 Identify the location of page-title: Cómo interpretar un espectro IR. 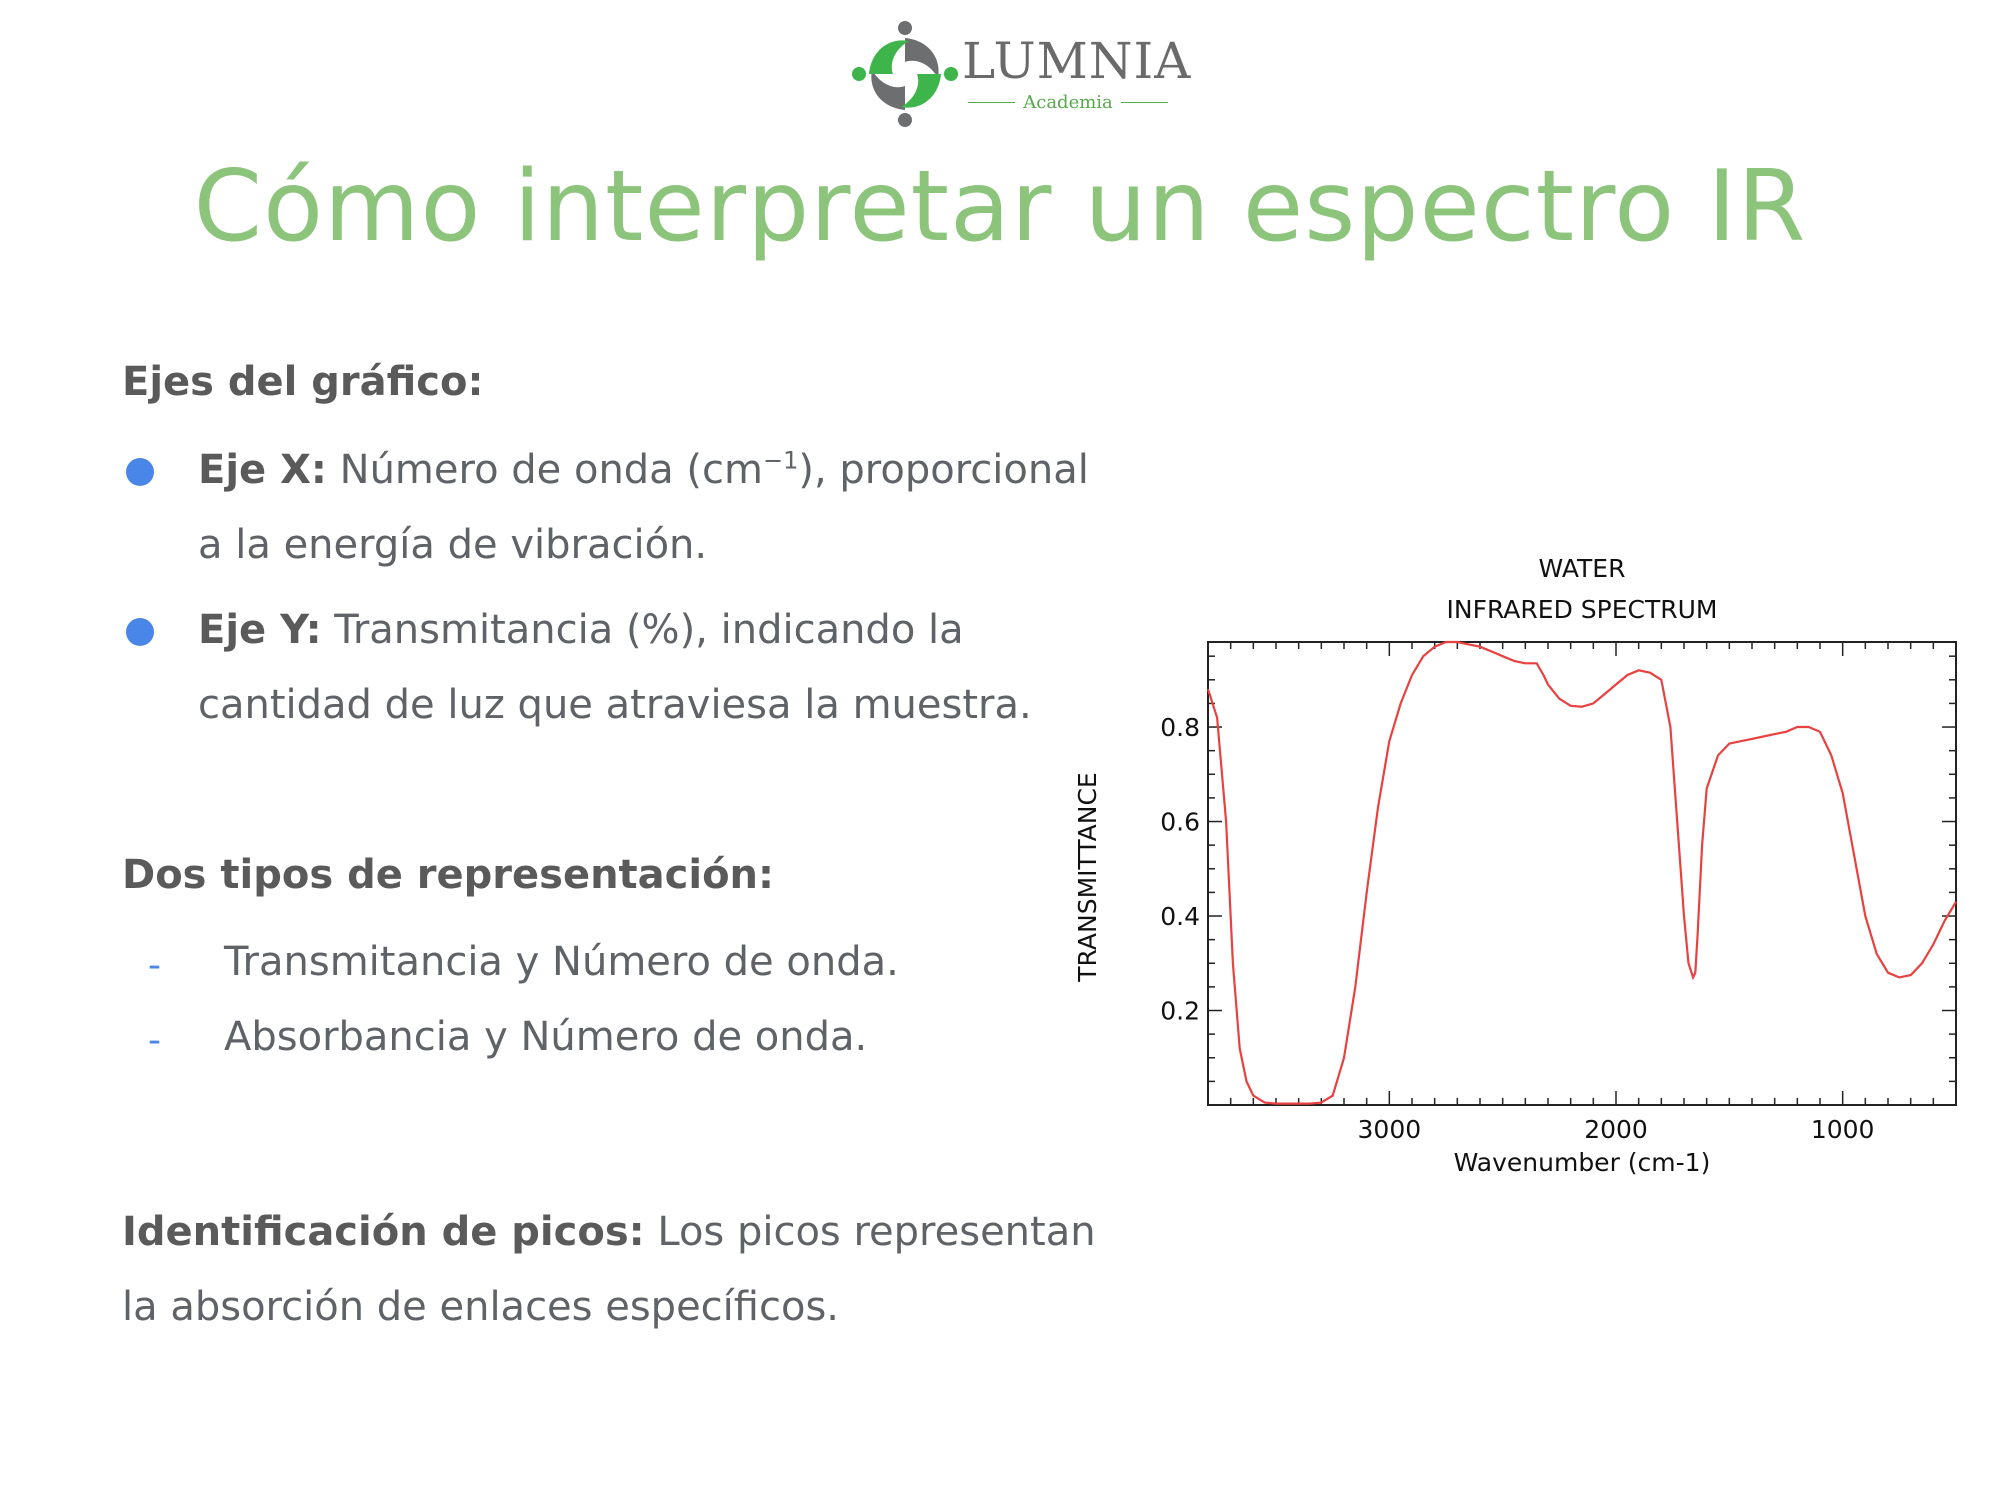
(1000, 207).